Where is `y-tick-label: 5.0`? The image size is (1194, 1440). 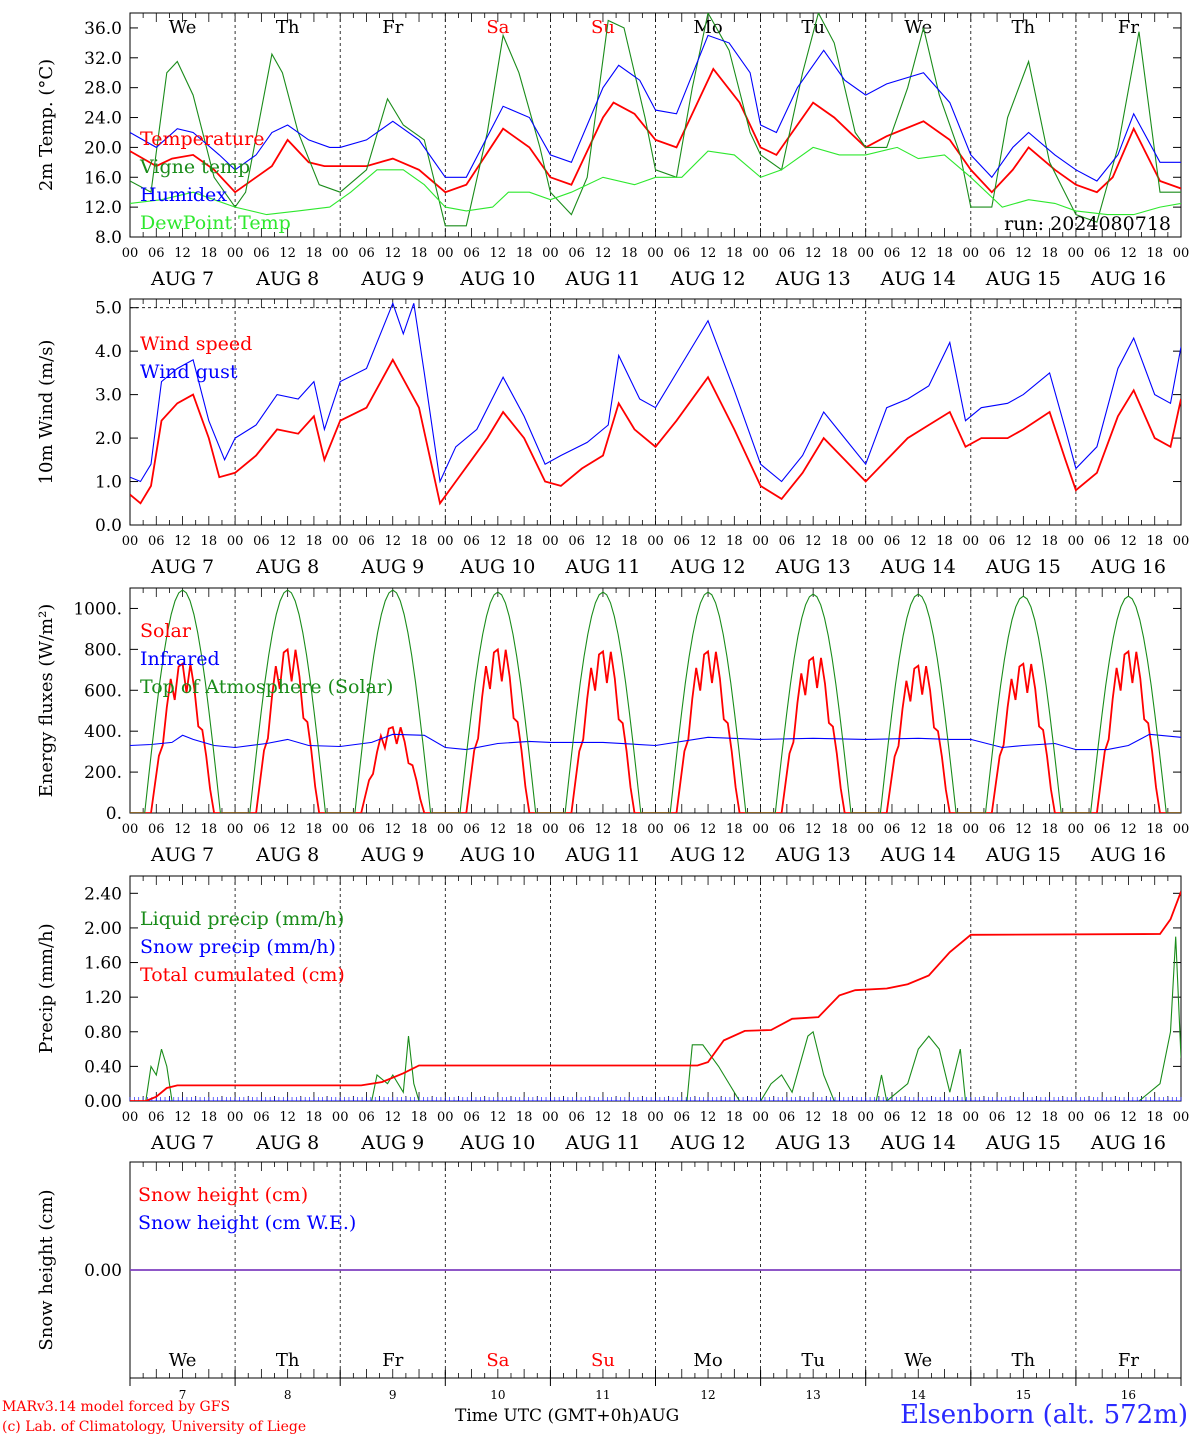
y-tick-label: 5.0 is located at coordinates (108, 309).